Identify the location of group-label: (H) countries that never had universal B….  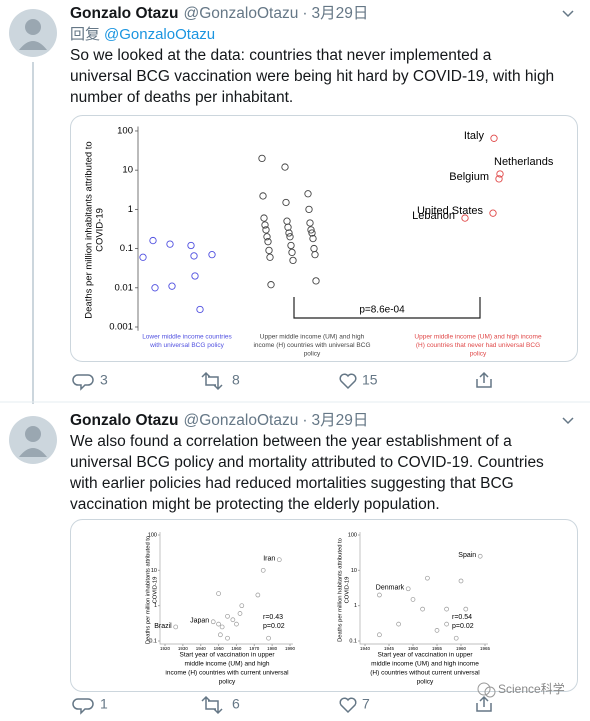
(478, 345).